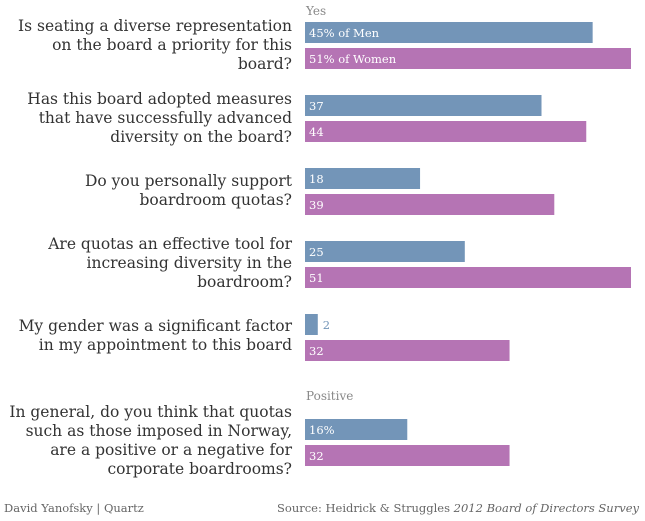  What do you see at coordinates (316, 132) in the screenshot?
I see `bar-label-q2-women: 44` at bounding box center [316, 132].